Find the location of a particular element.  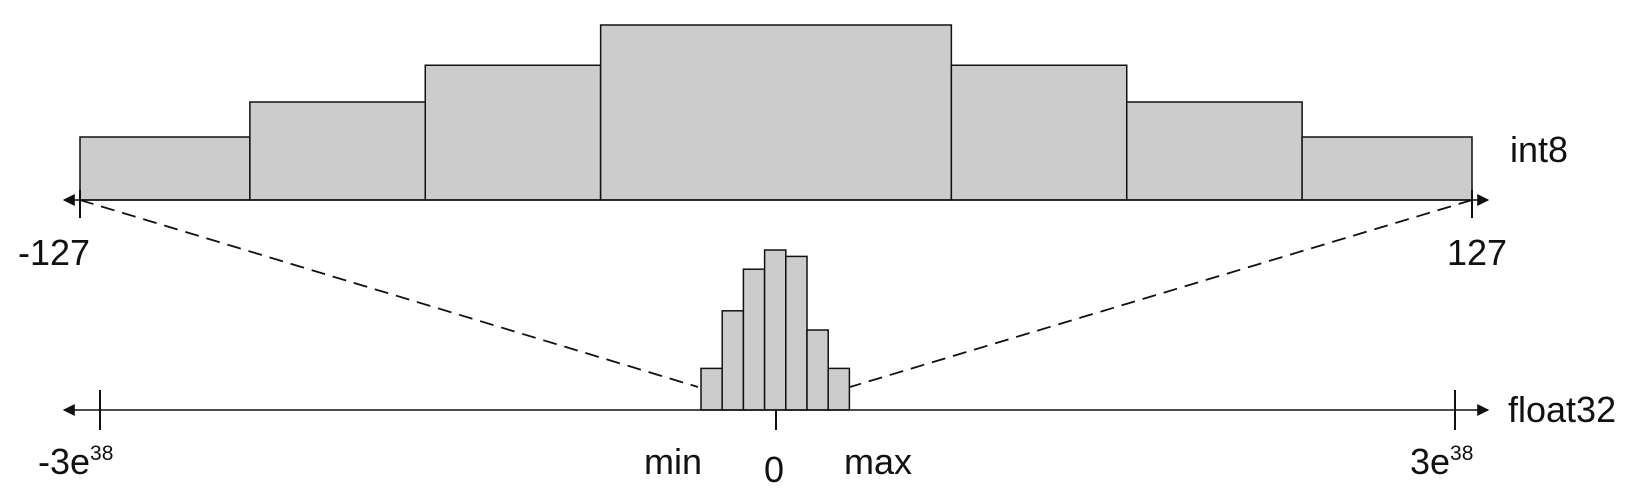

float32-histogram is located at coordinates (775, 330).